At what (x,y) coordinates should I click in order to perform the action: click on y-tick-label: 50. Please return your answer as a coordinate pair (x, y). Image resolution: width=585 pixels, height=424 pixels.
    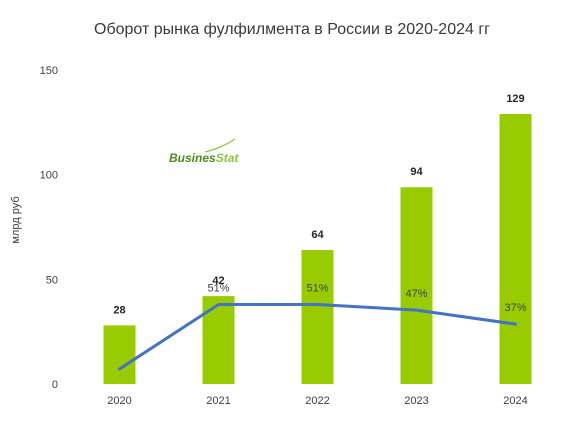
    Looking at the image, I should click on (52, 280).